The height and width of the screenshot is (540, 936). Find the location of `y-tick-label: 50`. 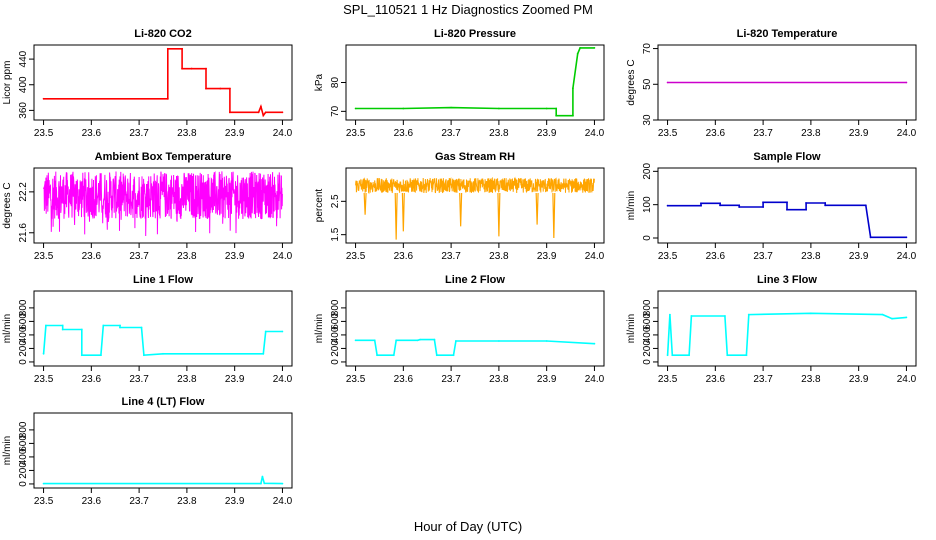

y-tick-label: 50 is located at coordinates (647, 84).